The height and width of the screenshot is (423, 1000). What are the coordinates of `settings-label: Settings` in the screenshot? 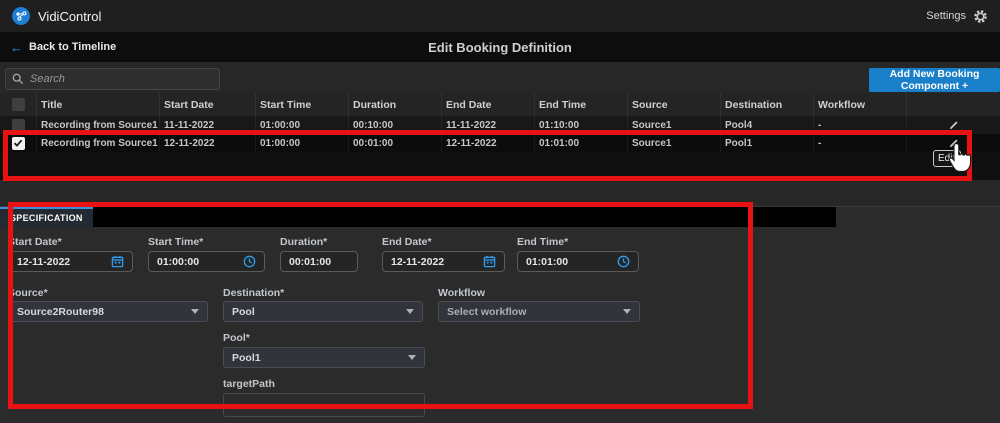 It's located at (946, 16).